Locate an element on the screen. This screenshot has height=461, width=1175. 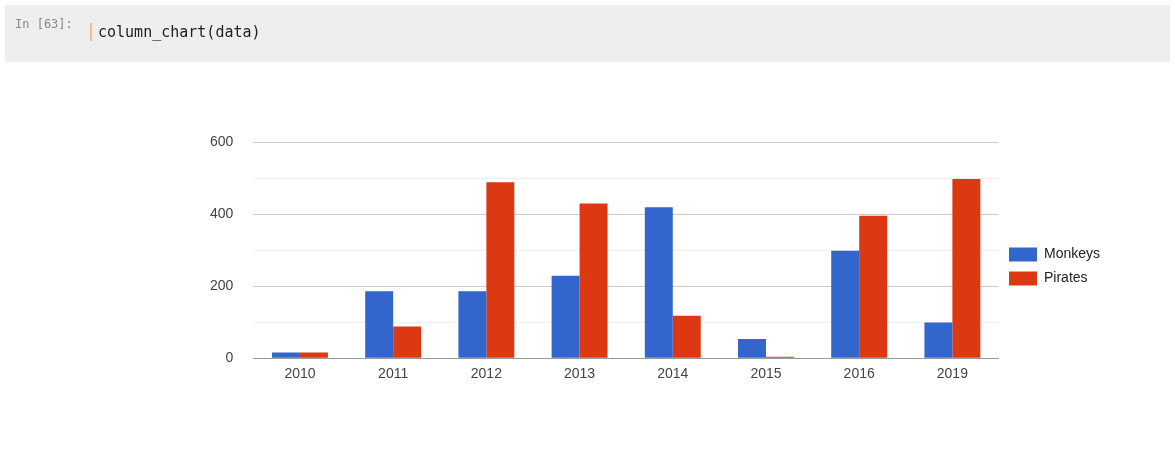
legend-label: Pirates is located at coordinates (1065, 277).